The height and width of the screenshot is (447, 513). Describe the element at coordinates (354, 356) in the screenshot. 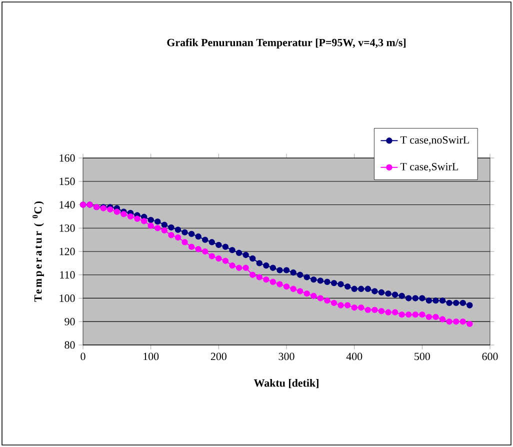

I see `x-tick-label: 400` at that location.